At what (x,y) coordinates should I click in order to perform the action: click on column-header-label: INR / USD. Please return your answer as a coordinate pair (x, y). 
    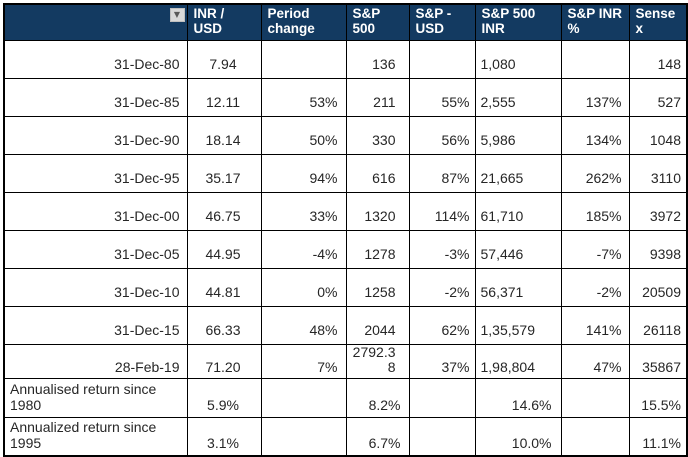
    Looking at the image, I should click on (209, 21).